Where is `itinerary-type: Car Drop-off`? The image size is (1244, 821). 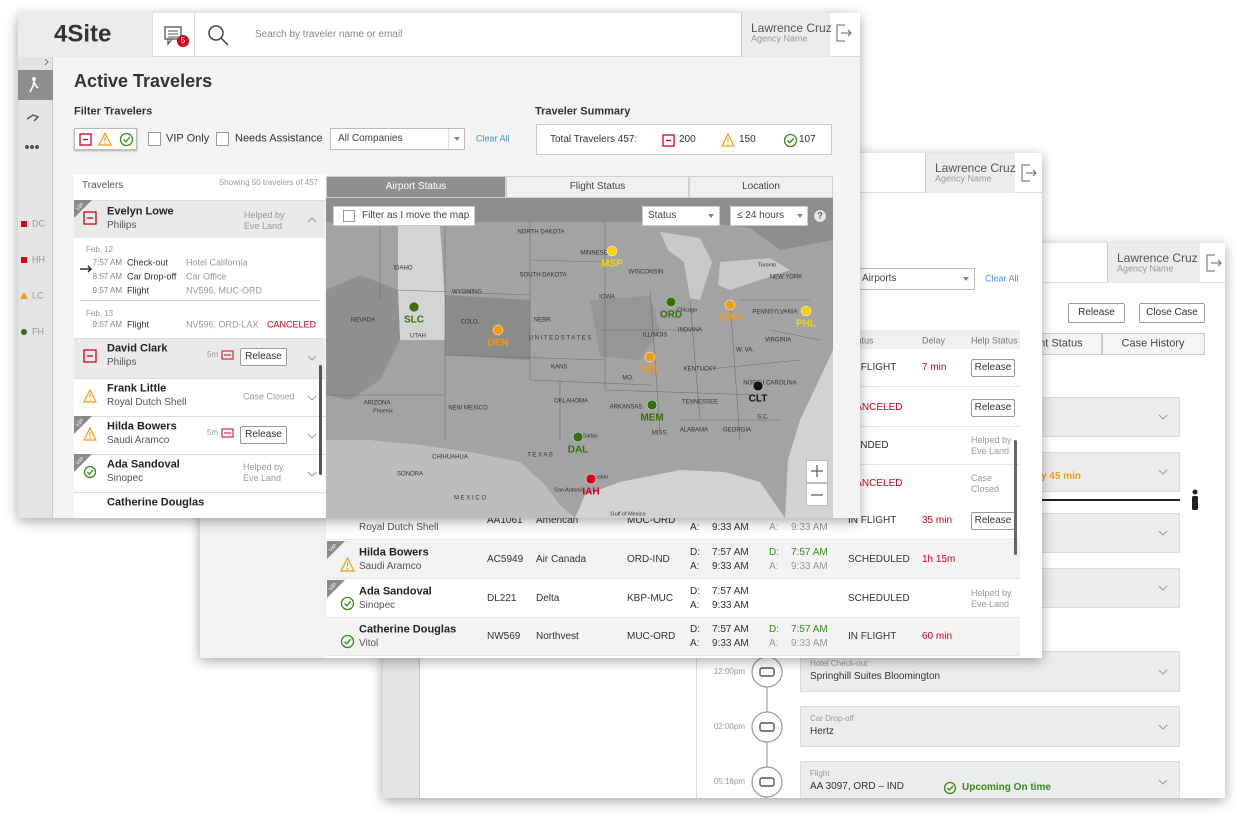 itinerary-type: Car Drop-off is located at coordinates (152, 276).